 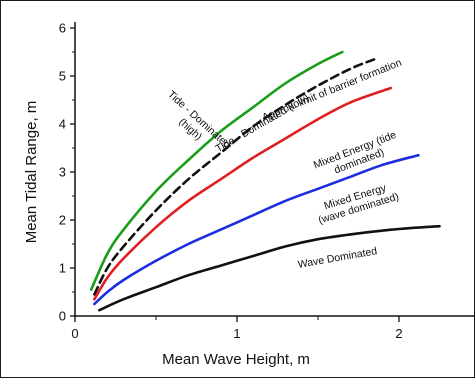 I want to click on y-tick-label: 6, so click(x=62, y=28).